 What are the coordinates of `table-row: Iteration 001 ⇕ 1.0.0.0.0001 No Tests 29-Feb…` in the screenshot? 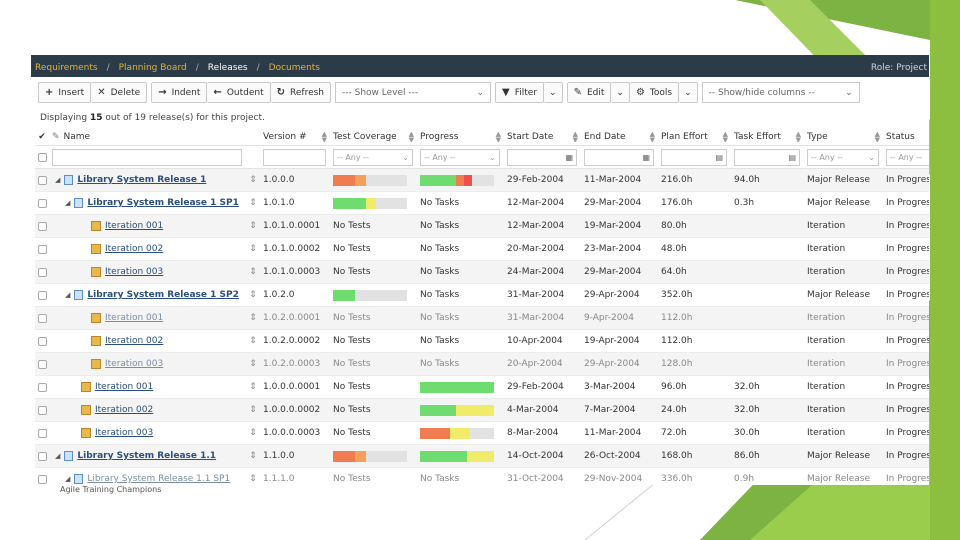 It's located at (482, 387).